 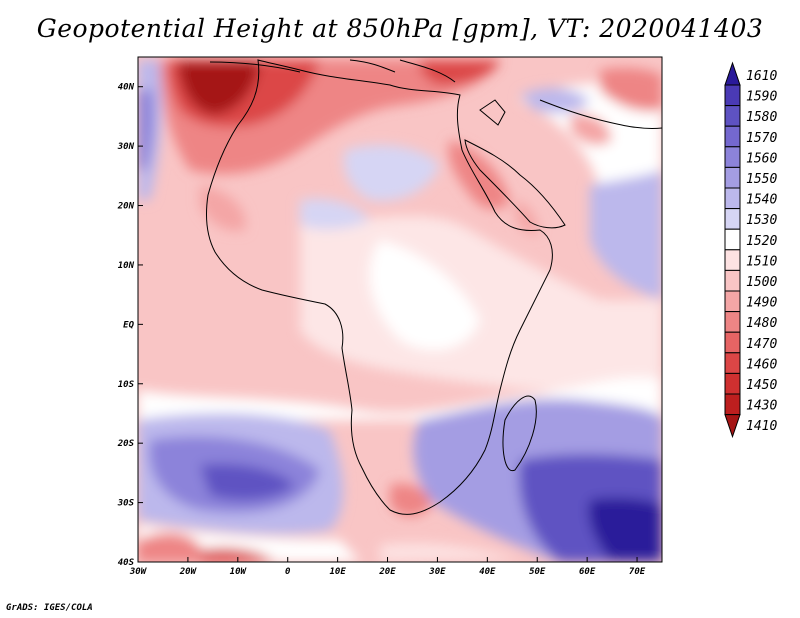 What do you see at coordinates (761, 117) in the screenshot?
I see `colorbar-label: 1580` at bounding box center [761, 117].